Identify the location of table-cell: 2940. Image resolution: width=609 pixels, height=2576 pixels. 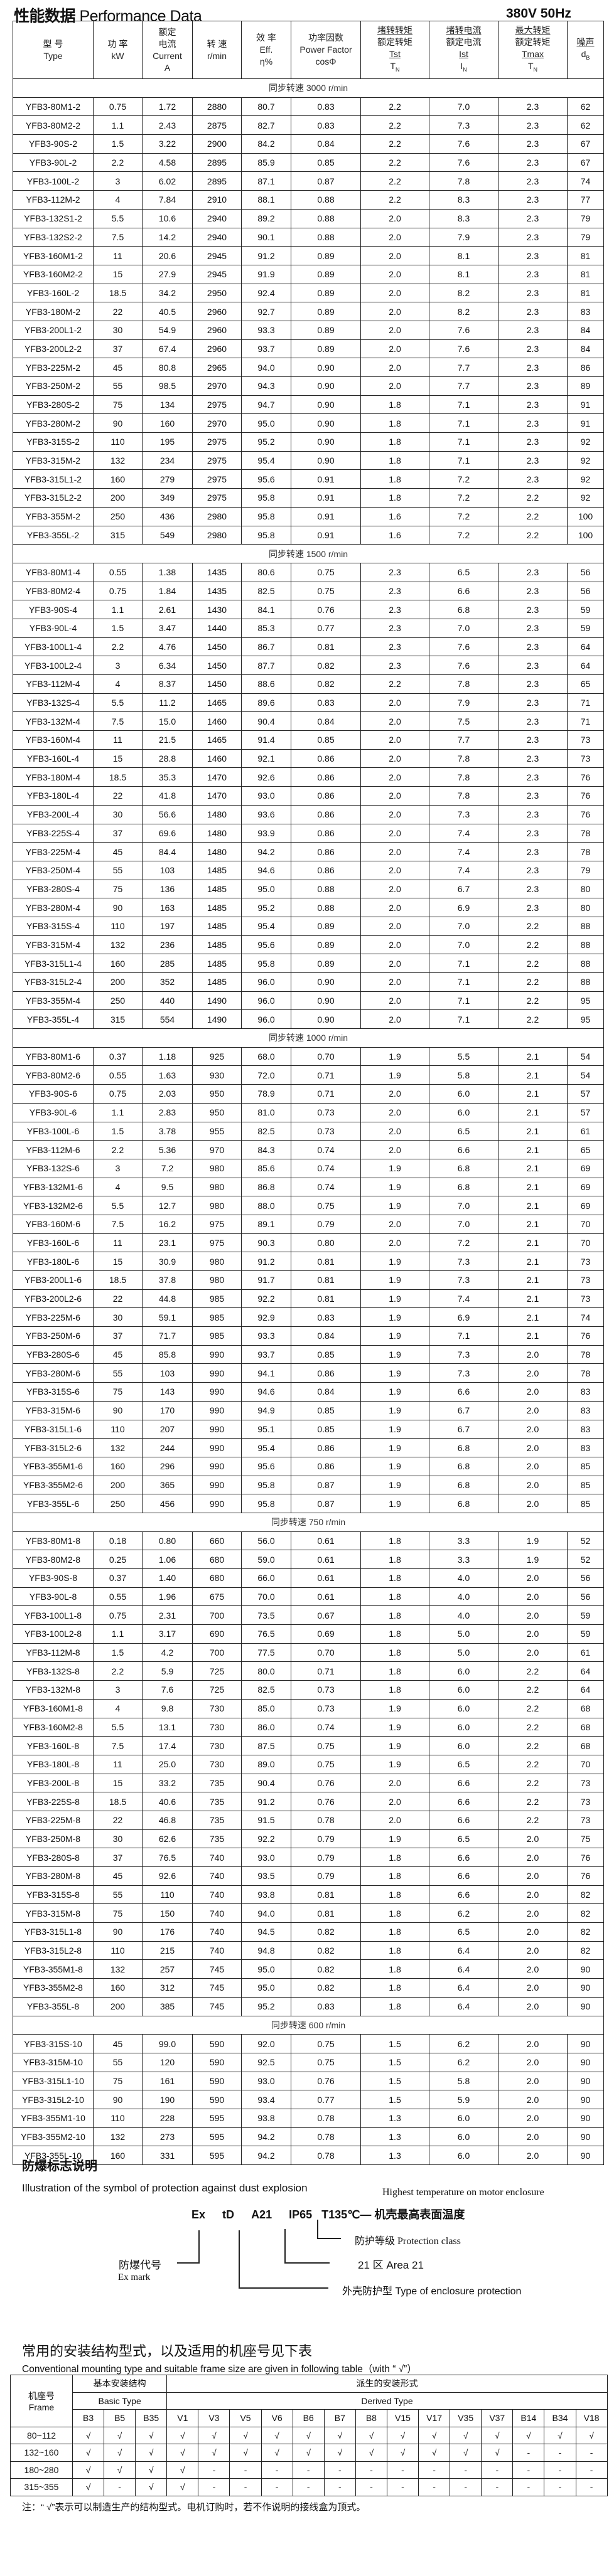
(217, 237).